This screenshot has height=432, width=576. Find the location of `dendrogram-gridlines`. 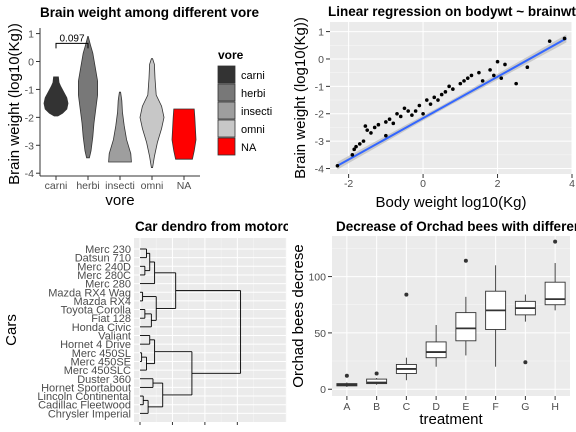

dendrogram-gridlines is located at coordinates (210, 330).